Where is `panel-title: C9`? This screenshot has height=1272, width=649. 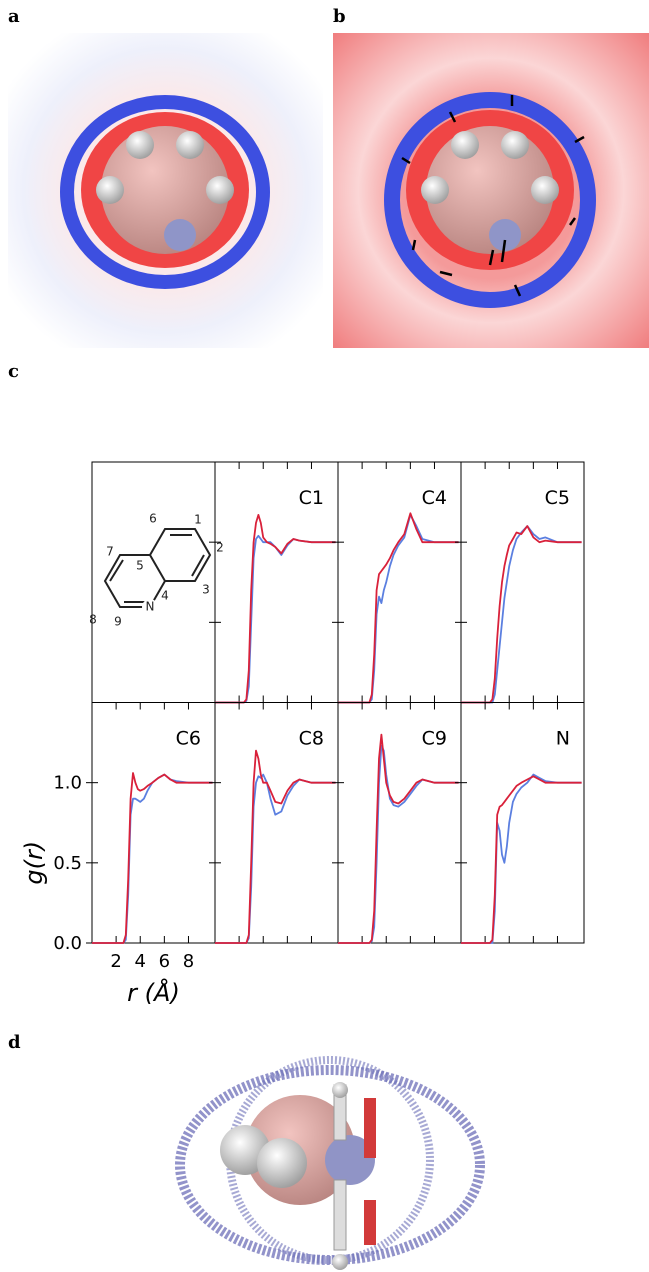
panel-title: C9 is located at coordinates (434, 739).